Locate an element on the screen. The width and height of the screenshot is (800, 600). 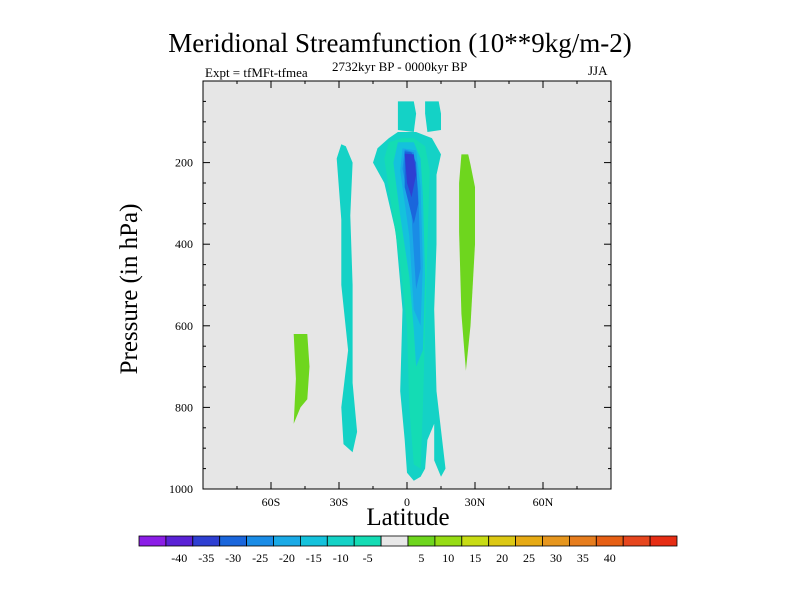
chart-title: Meridional Streamfunction (10**9kg/m-2) is located at coordinates (400, 43).